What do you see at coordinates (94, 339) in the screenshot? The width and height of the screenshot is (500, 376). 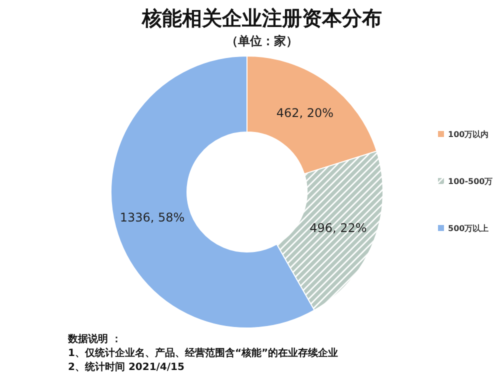 I see `text: 数据说明 ：` at bounding box center [94, 339].